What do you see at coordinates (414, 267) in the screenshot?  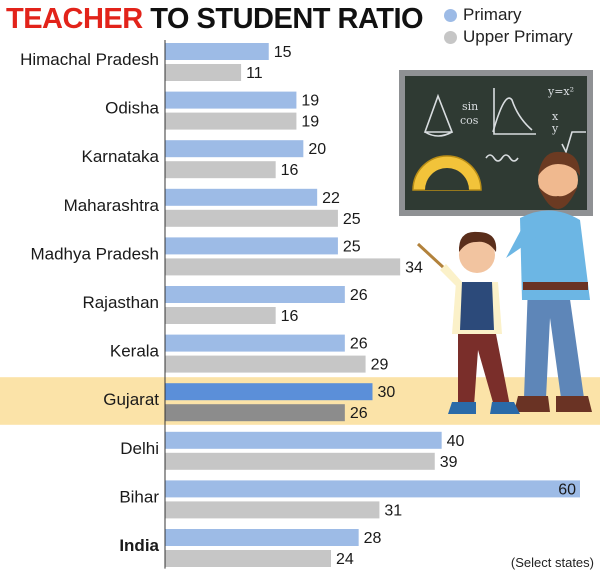 I see `value-label-upper-primary-madhya-pradesh: 34` at bounding box center [414, 267].